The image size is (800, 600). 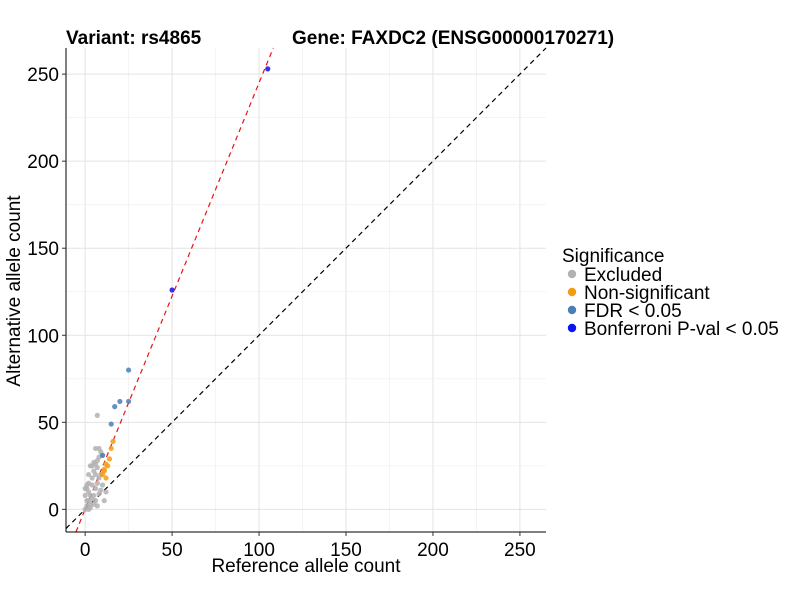 I want to click on x-axis-label: Reference allele count, so click(x=306, y=566).